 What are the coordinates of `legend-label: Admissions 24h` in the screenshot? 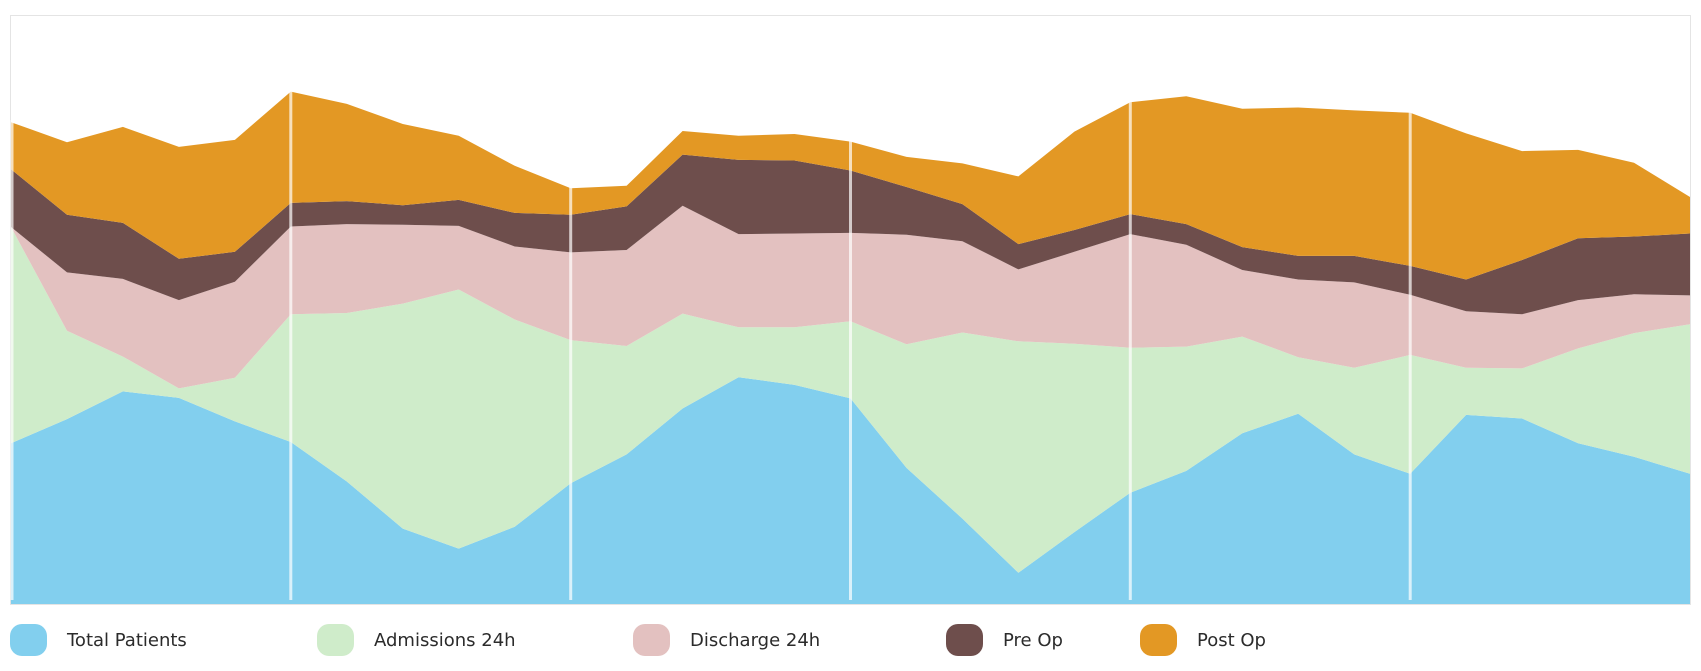 It's located at (445, 640).